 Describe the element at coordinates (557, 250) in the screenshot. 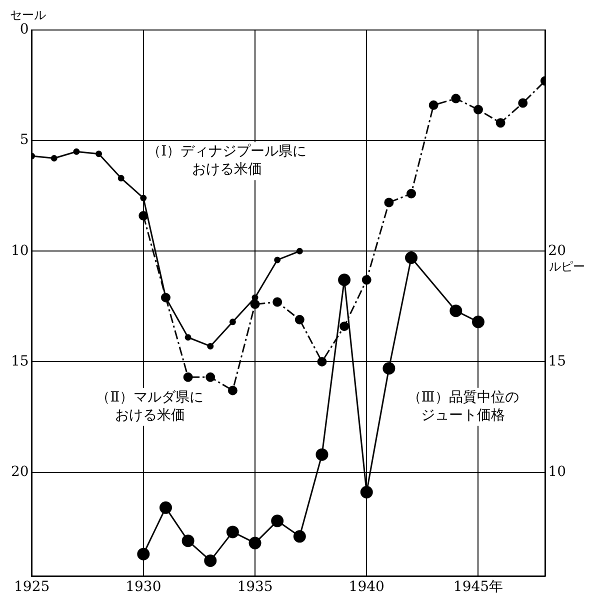

I see `y2-tick-label: 20` at that location.